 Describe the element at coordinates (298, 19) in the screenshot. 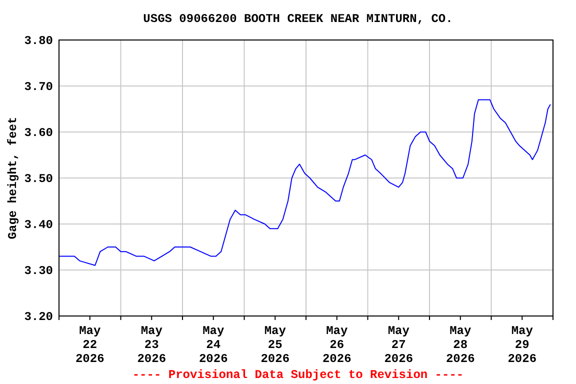

I see `chart-title: USGS 09066200 BOOTH CREEK NEAR MINTURN, CO.` at that location.